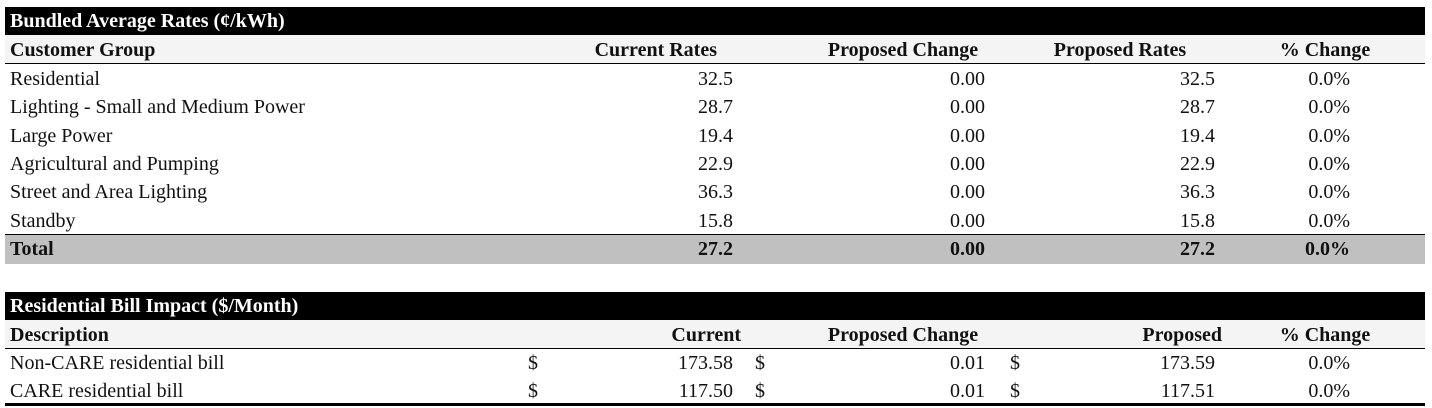 The image size is (1432, 408). What do you see at coordinates (1182, 335) in the screenshot?
I see `column-header: Proposed` at bounding box center [1182, 335].